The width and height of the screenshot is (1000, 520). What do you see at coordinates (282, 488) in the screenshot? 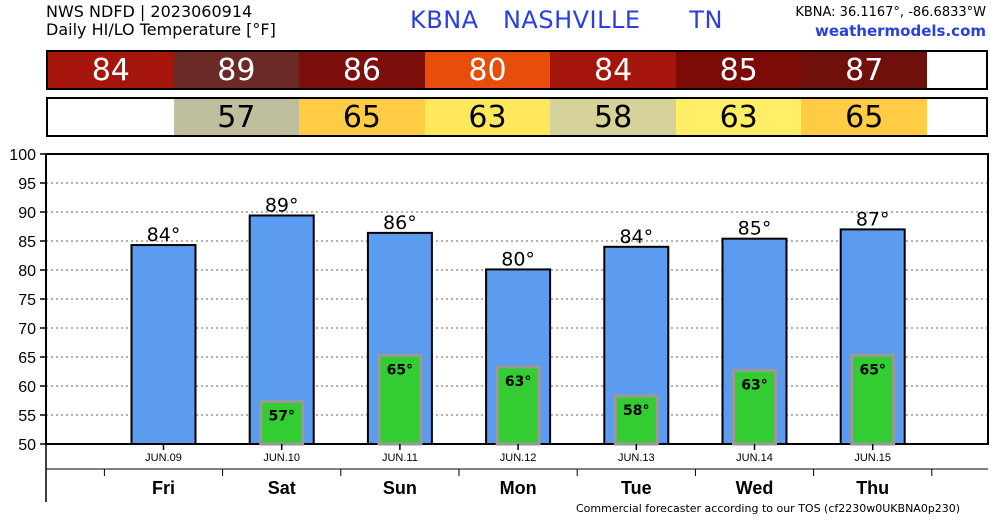
I see `day-label: Sat` at bounding box center [282, 488].